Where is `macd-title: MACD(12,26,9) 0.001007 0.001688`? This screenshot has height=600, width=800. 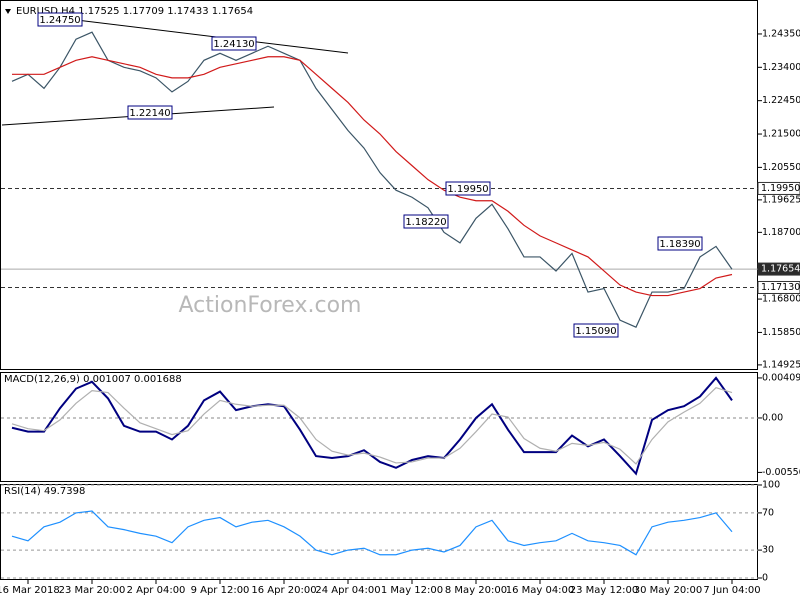
macd-title: MACD(12,26,9) 0.001007 0.001688 is located at coordinates (93, 379).